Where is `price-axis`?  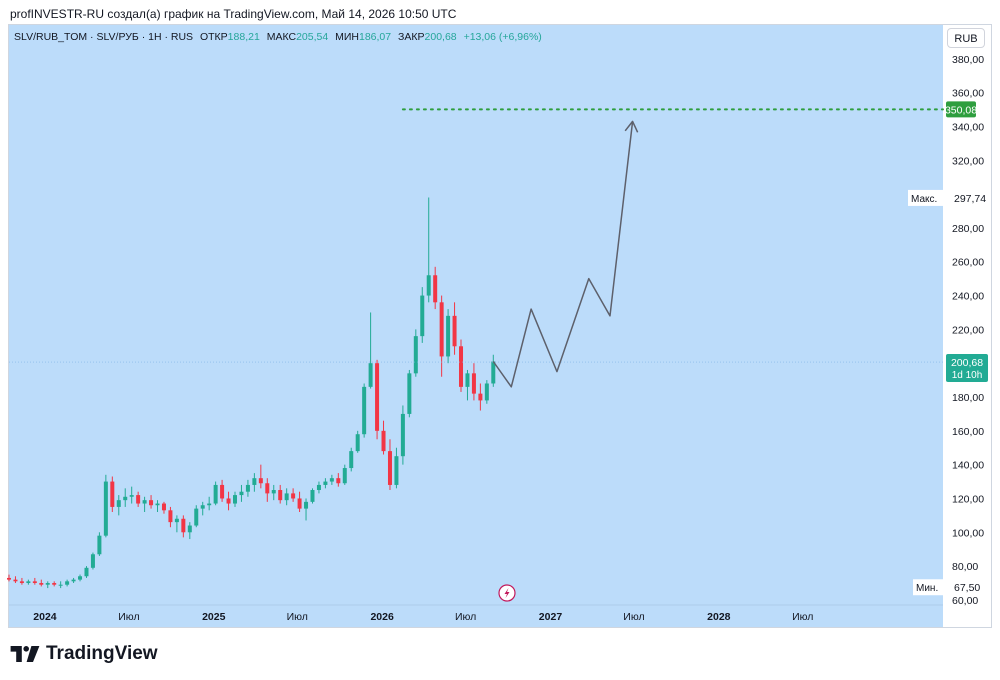 price-axis is located at coordinates (967, 326).